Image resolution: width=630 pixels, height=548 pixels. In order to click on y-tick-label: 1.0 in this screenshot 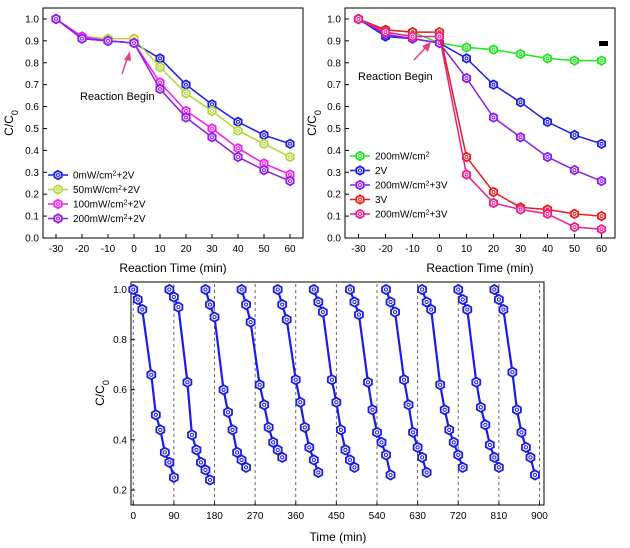, I will do `click(334, 19)`.